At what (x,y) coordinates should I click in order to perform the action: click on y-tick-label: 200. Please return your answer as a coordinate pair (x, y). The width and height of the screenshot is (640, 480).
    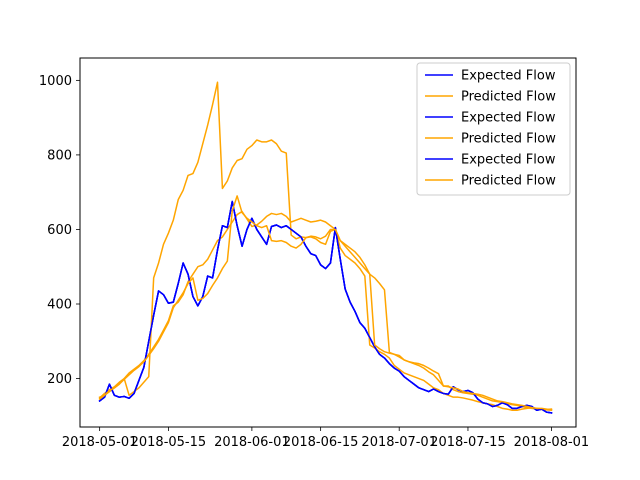
    Looking at the image, I should click on (59, 379).